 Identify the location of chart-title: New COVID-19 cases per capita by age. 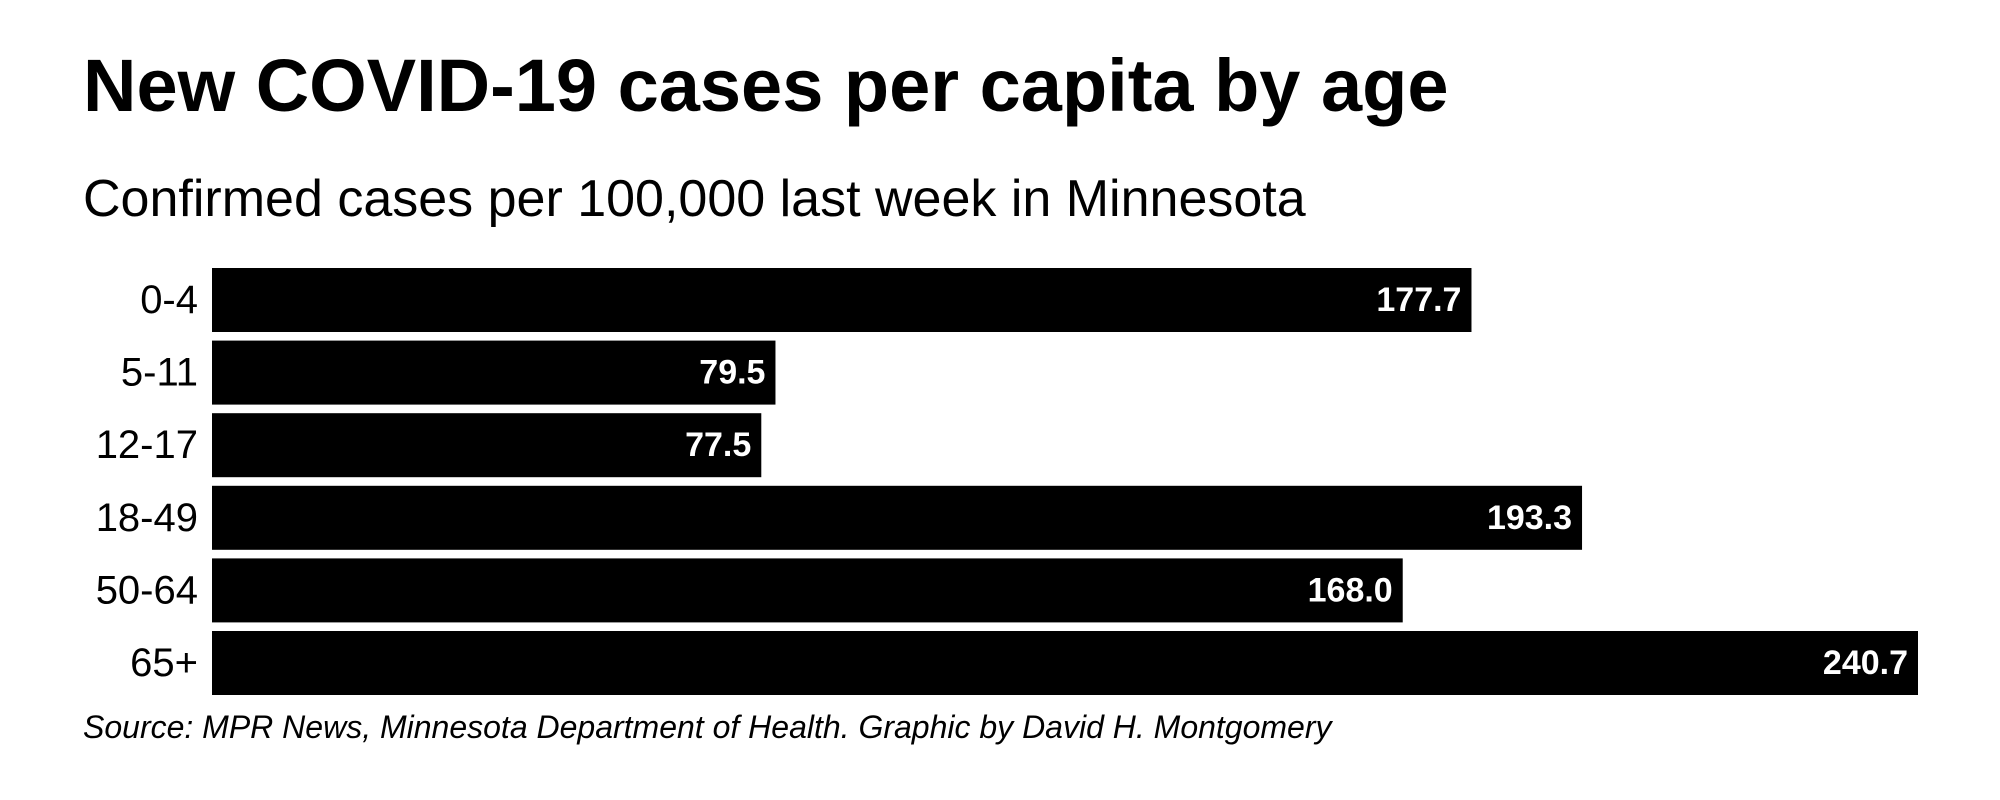
(766, 85).